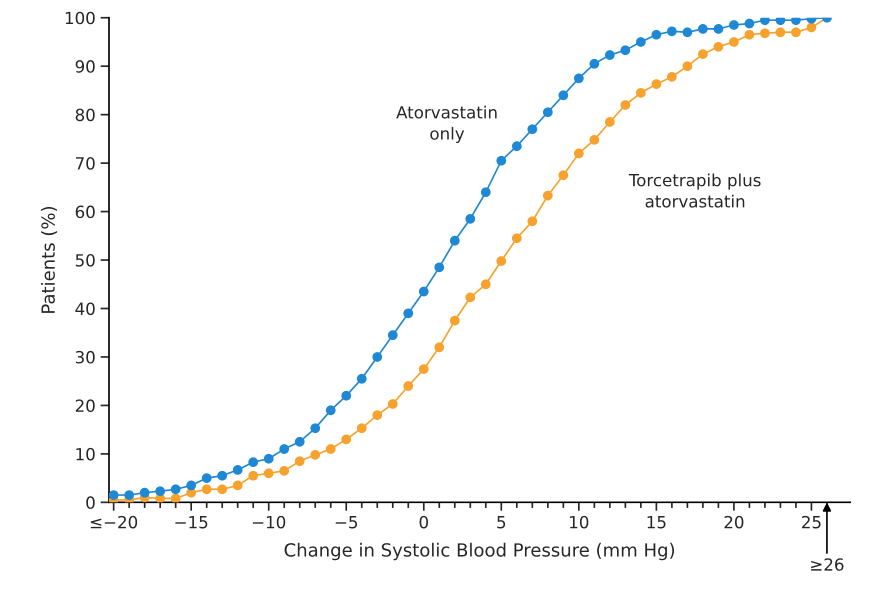 Image resolution: width=872 pixels, height=591 pixels. I want to click on y-tick-label: 50, so click(85, 260).